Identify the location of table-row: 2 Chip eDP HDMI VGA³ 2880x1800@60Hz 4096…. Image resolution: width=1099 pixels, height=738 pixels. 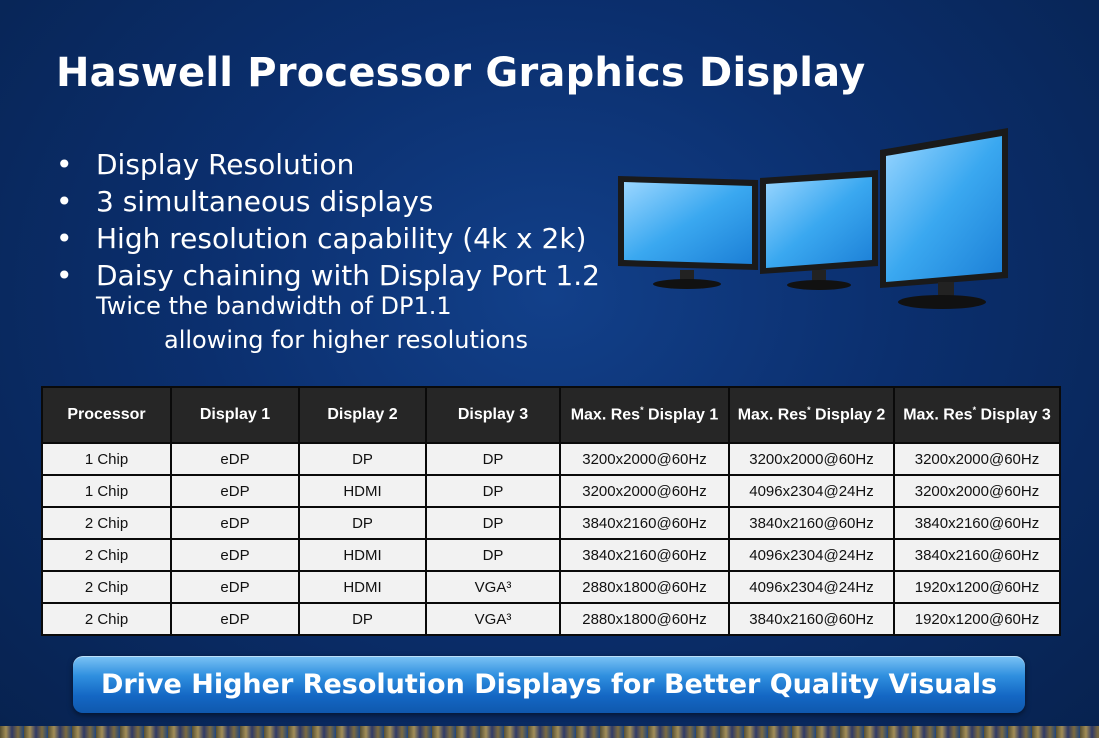
(551, 587).